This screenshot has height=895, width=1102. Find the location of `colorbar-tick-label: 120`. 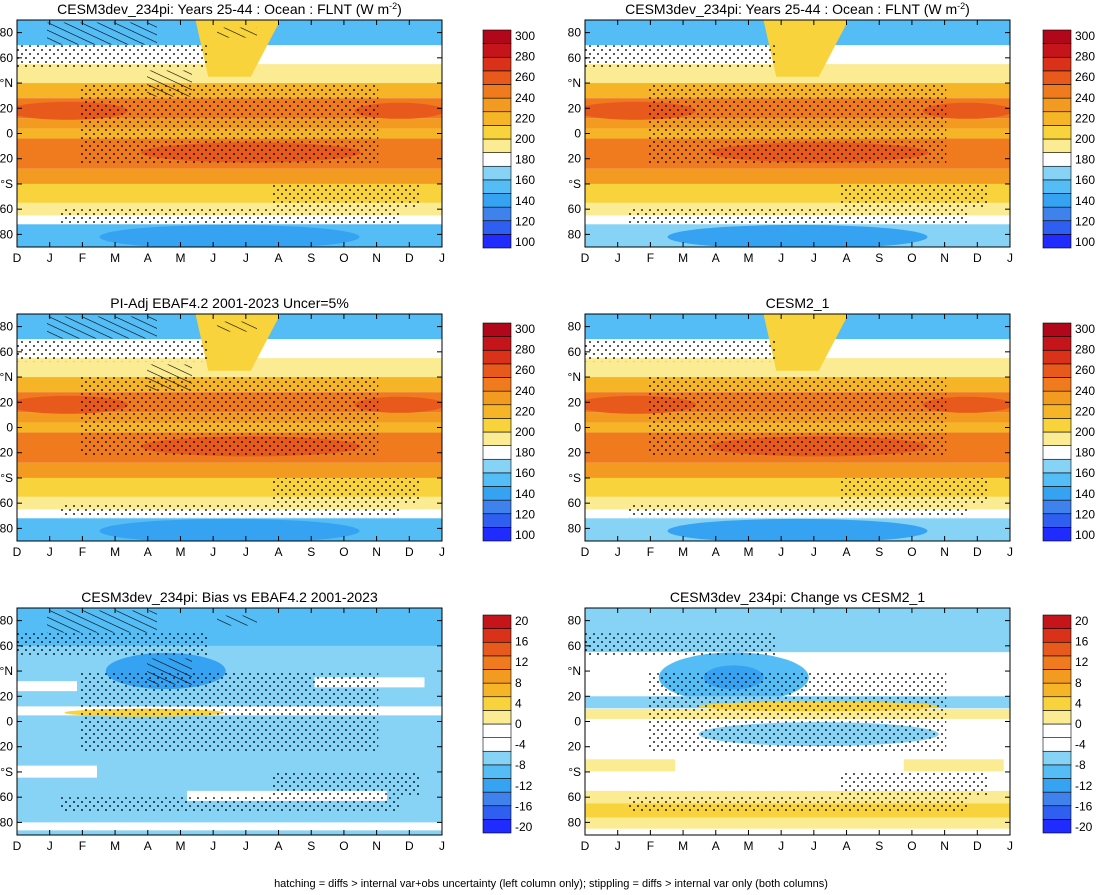

colorbar-tick-label: 120 is located at coordinates (525, 221).